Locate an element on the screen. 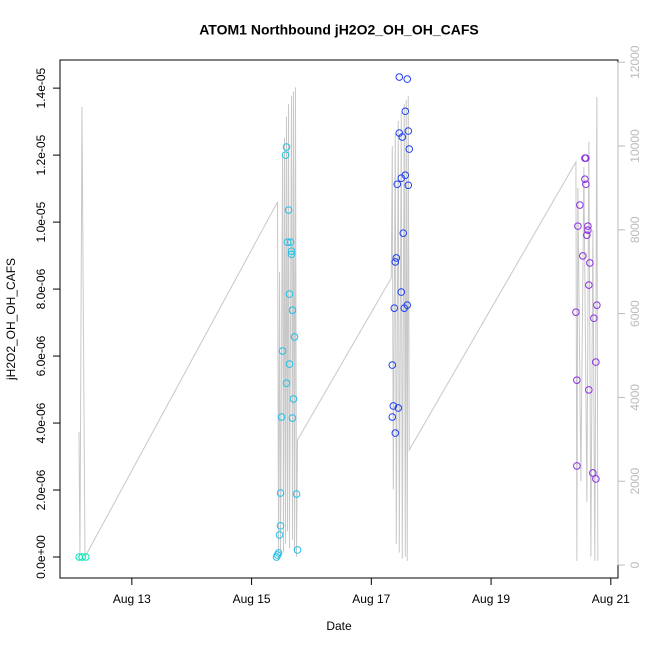 The image size is (650, 650). x-tick-label: Aug 19 is located at coordinates (491, 599).